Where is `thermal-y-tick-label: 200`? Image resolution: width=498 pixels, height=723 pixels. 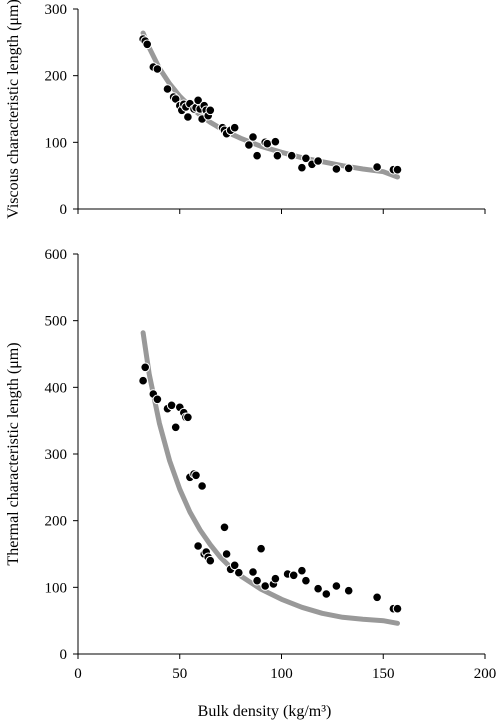
thermal-y-tick-label: 200 is located at coordinates (56, 522).